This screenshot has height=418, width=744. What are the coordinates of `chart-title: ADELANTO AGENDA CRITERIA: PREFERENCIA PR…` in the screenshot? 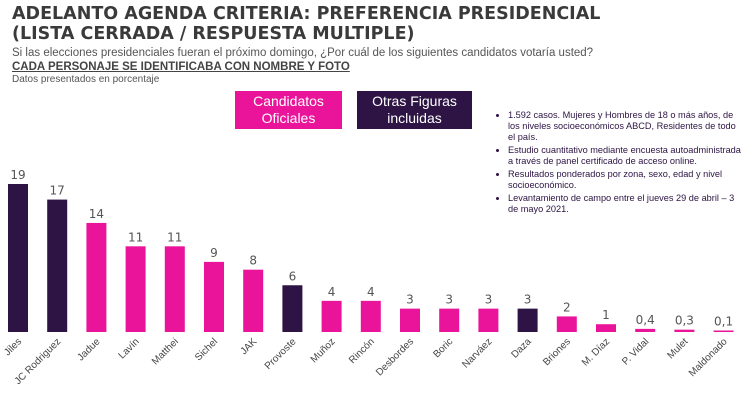 It's located at (306, 24).